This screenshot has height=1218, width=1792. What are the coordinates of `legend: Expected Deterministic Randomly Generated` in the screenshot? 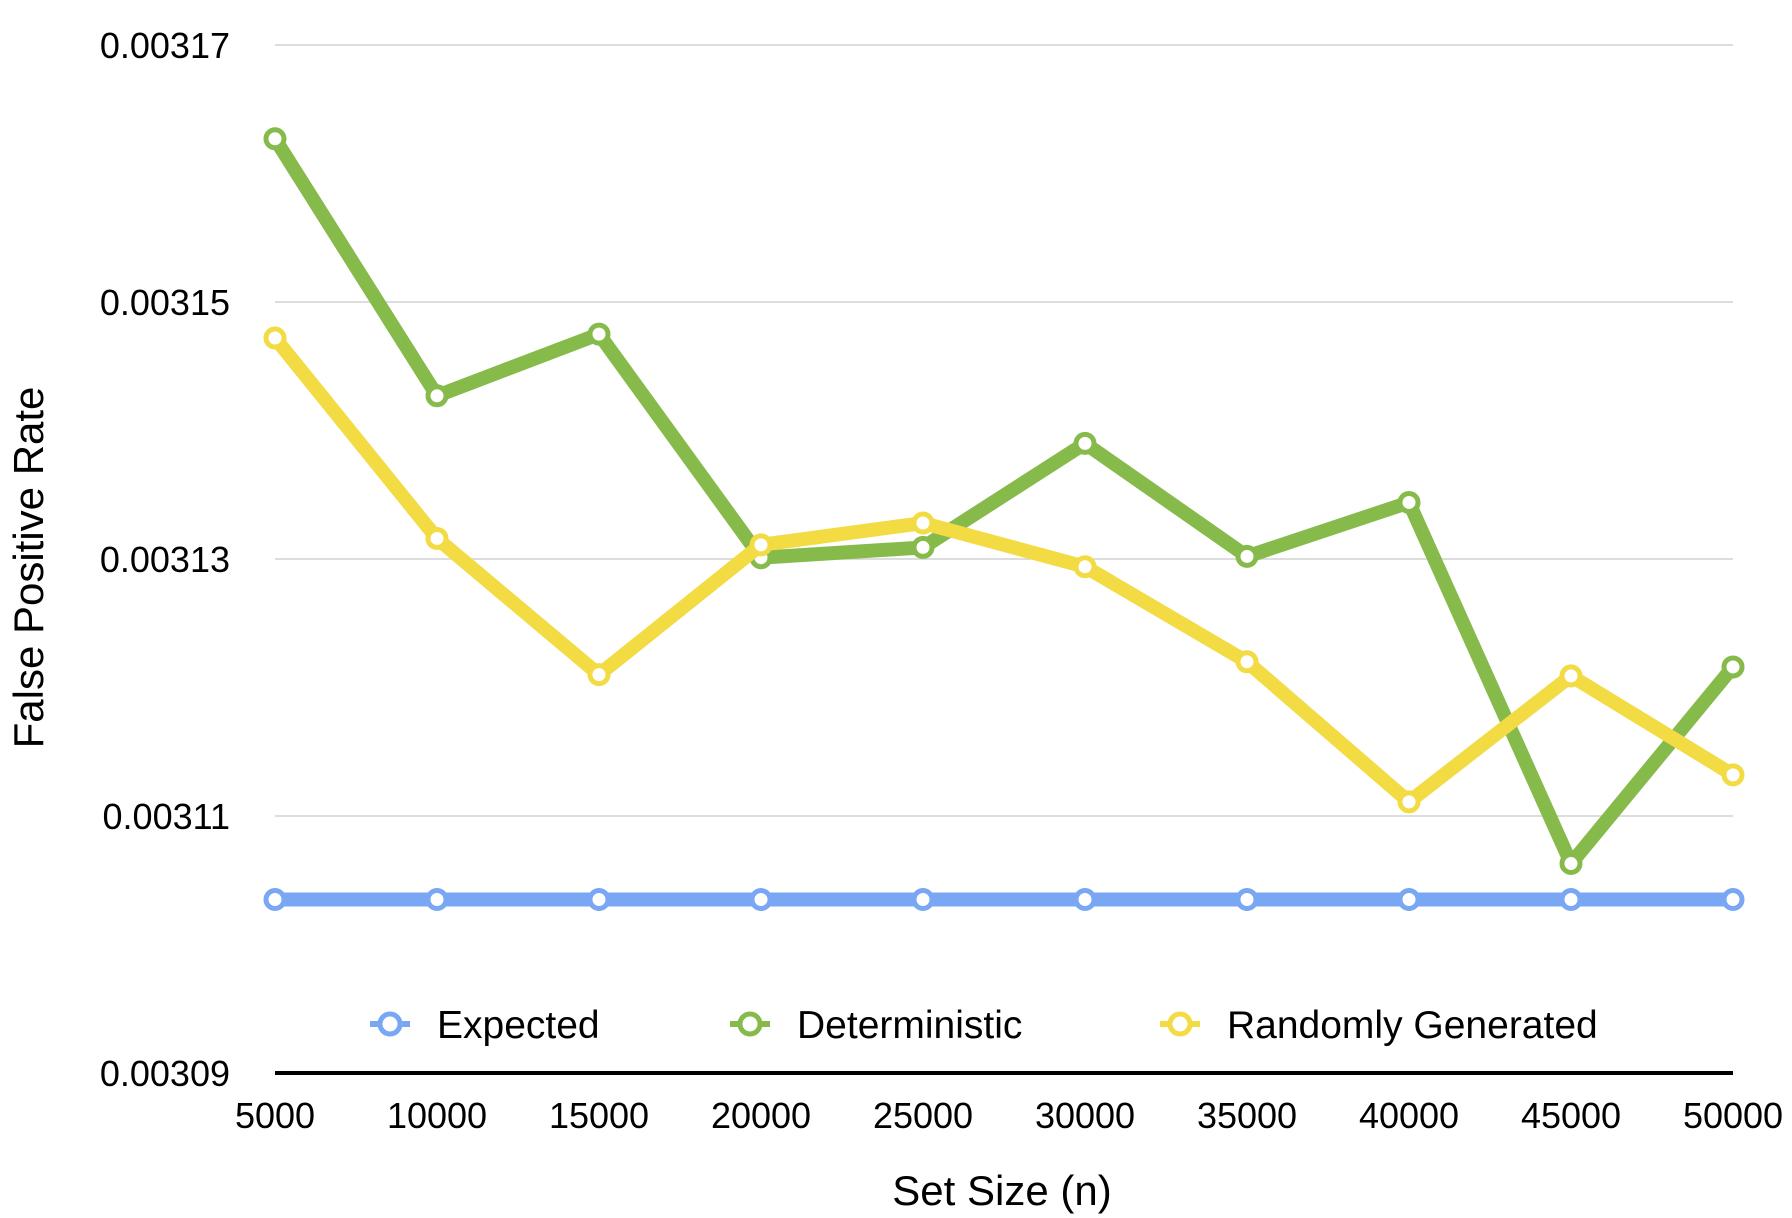 It's located at (984, 1025).